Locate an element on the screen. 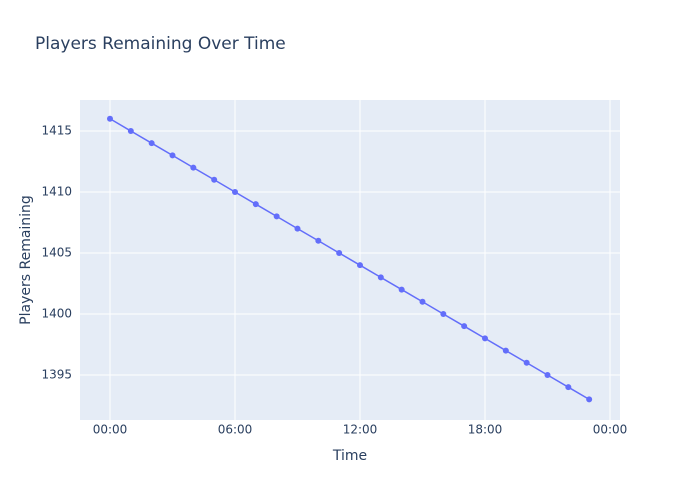 The height and width of the screenshot is (500, 700). y-tick-label: 1415 is located at coordinates (56, 130).